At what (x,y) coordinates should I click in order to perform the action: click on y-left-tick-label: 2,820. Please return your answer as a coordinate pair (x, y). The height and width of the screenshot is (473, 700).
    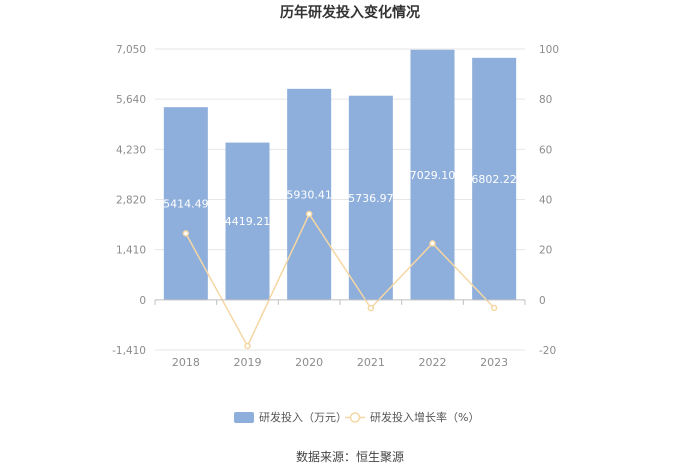
    Looking at the image, I should click on (131, 201).